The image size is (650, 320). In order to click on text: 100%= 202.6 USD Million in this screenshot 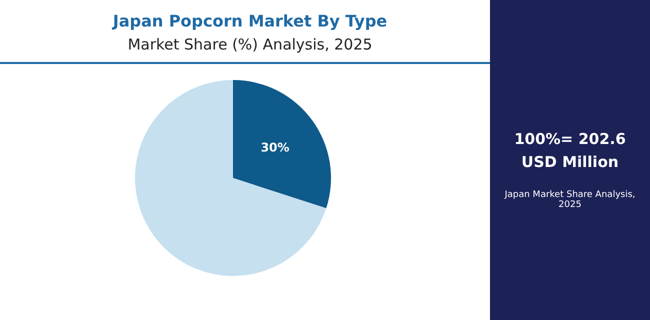, I will do `click(570, 151)`.